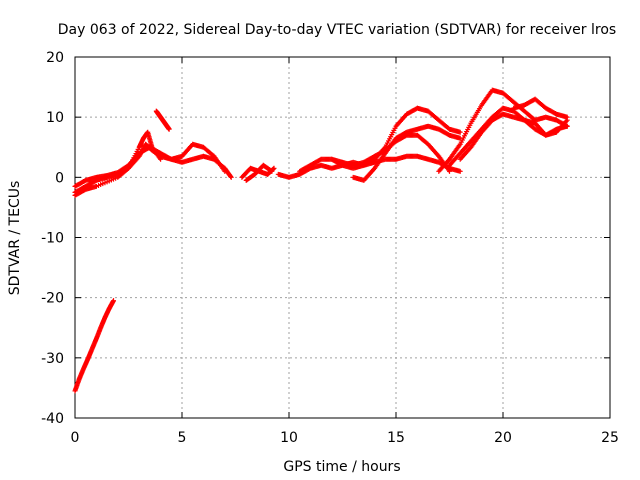 This screenshot has width=640, height=480. What do you see at coordinates (15, 238) in the screenshot?
I see `y-axis-label: SDTVAR / TECUs` at bounding box center [15, 238].